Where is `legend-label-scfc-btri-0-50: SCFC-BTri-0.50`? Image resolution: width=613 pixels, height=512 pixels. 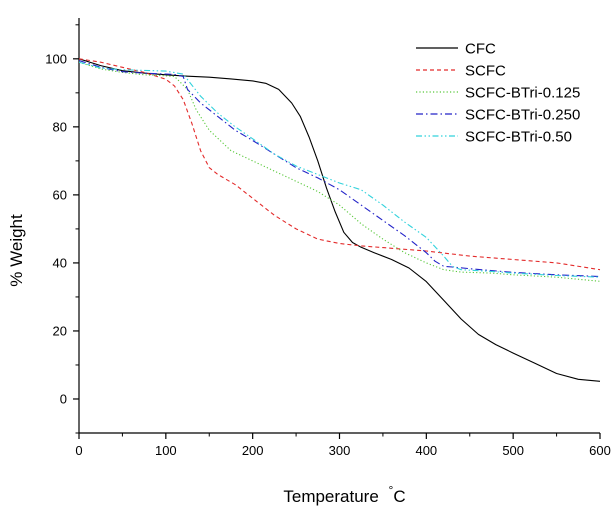 legend-label-scfc-btri-0-50: SCFC-BTri-0.50 is located at coordinates (518, 137).